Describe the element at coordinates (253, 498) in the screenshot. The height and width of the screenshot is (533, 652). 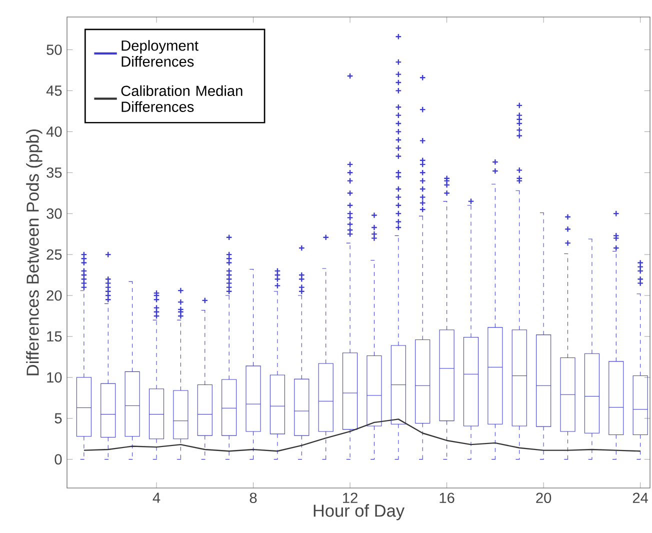
I see `x-tick-label: 8` at that location.